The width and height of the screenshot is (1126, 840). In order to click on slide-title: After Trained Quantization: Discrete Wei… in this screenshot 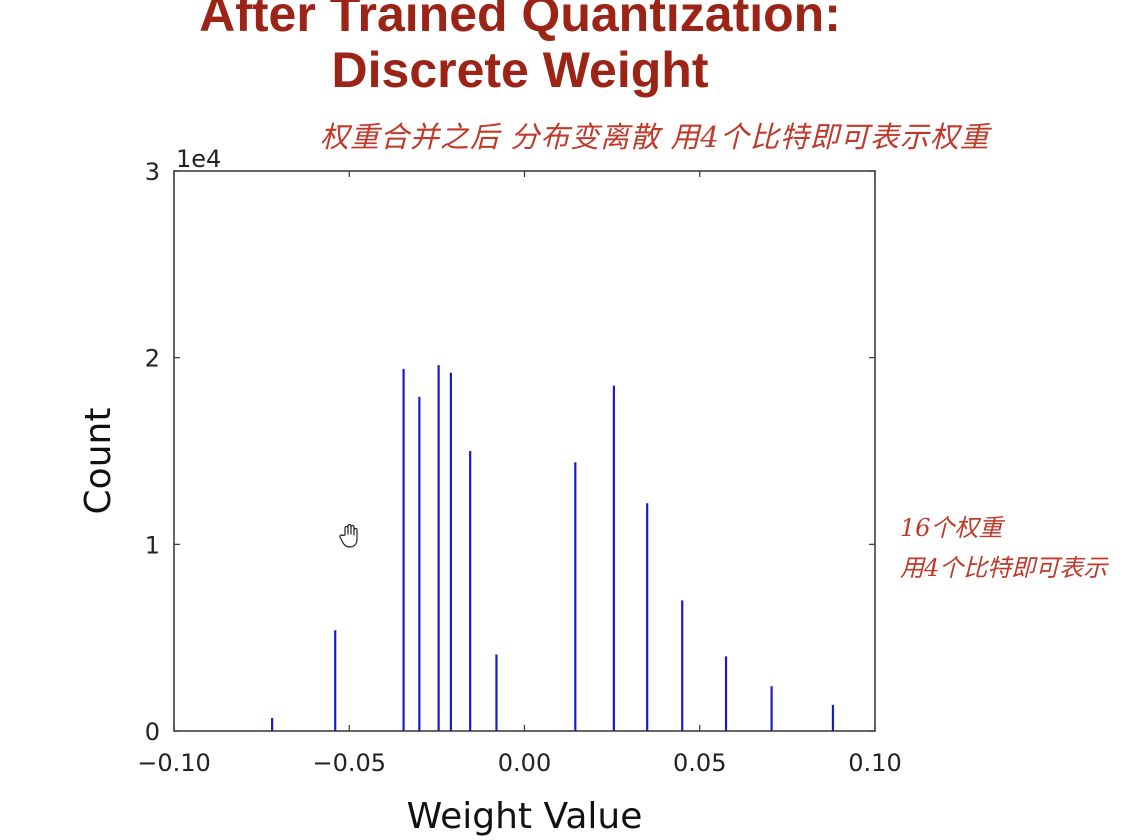, I will do `click(520, 49)`.